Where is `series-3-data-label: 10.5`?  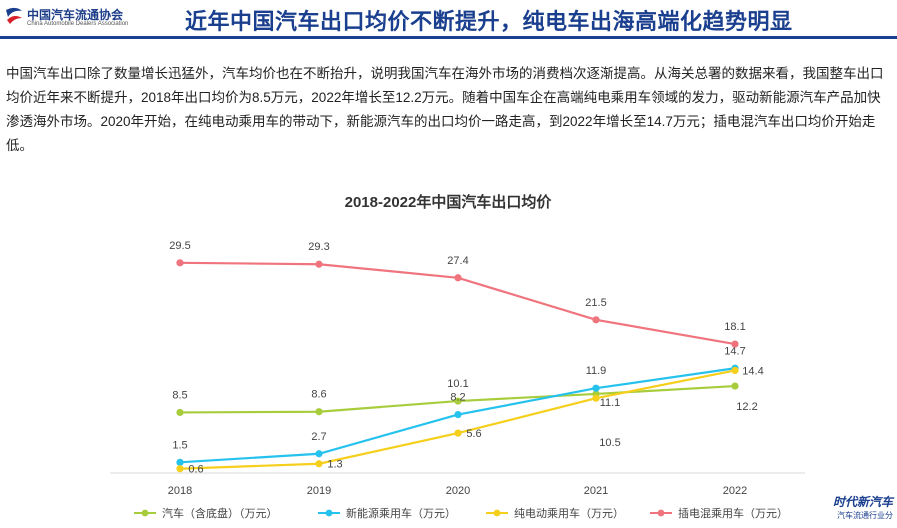
series-3-data-label: 10.5 is located at coordinates (609, 443).